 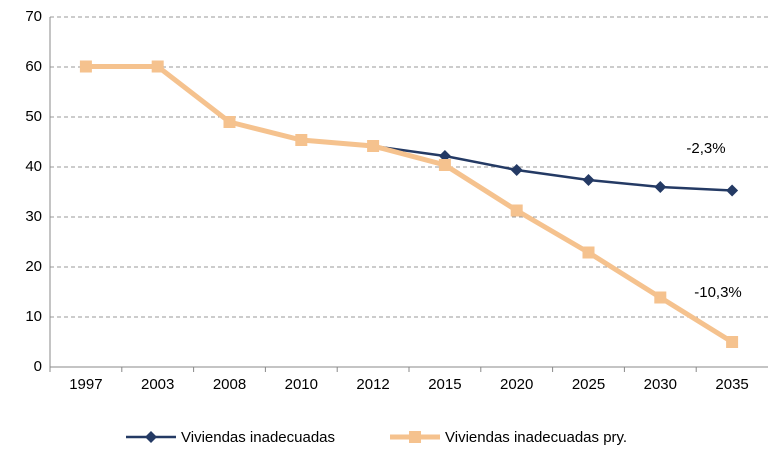 What do you see at coordinates (372, 384) in the screenshot?
I see `x-tick-label: 2012` at bounding box center [372, 384].